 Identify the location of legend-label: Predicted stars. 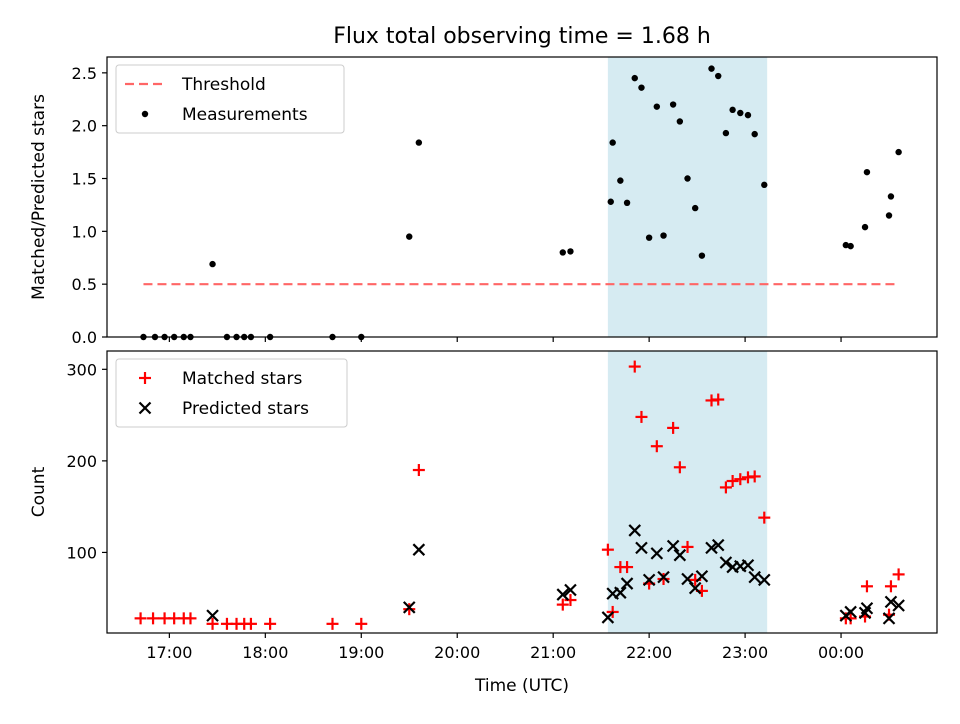
(245, 409).